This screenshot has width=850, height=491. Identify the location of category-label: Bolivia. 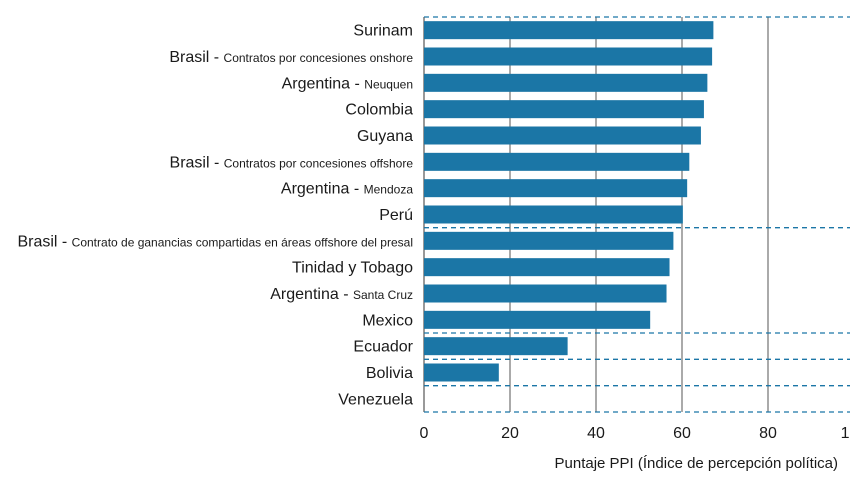
(389, 373).